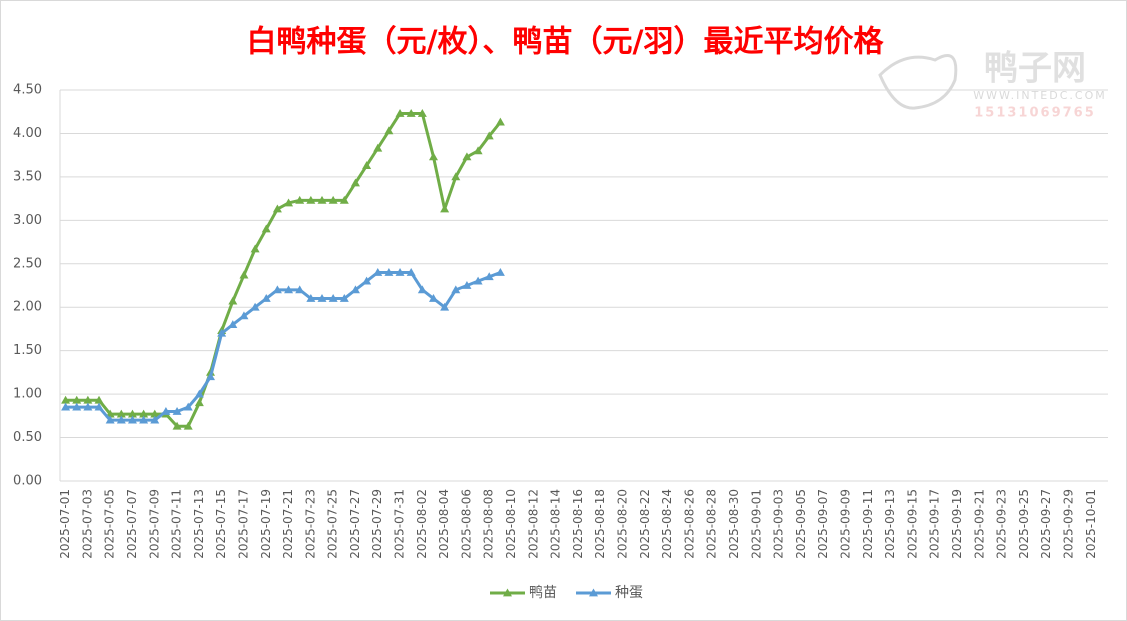 The height and width of the screenshot is (621, 1127). What do you see at coordinates (154, 524) in the screenshot?
I see `x-tick-label: 2025-07-09` at bounding box center [154, 524].